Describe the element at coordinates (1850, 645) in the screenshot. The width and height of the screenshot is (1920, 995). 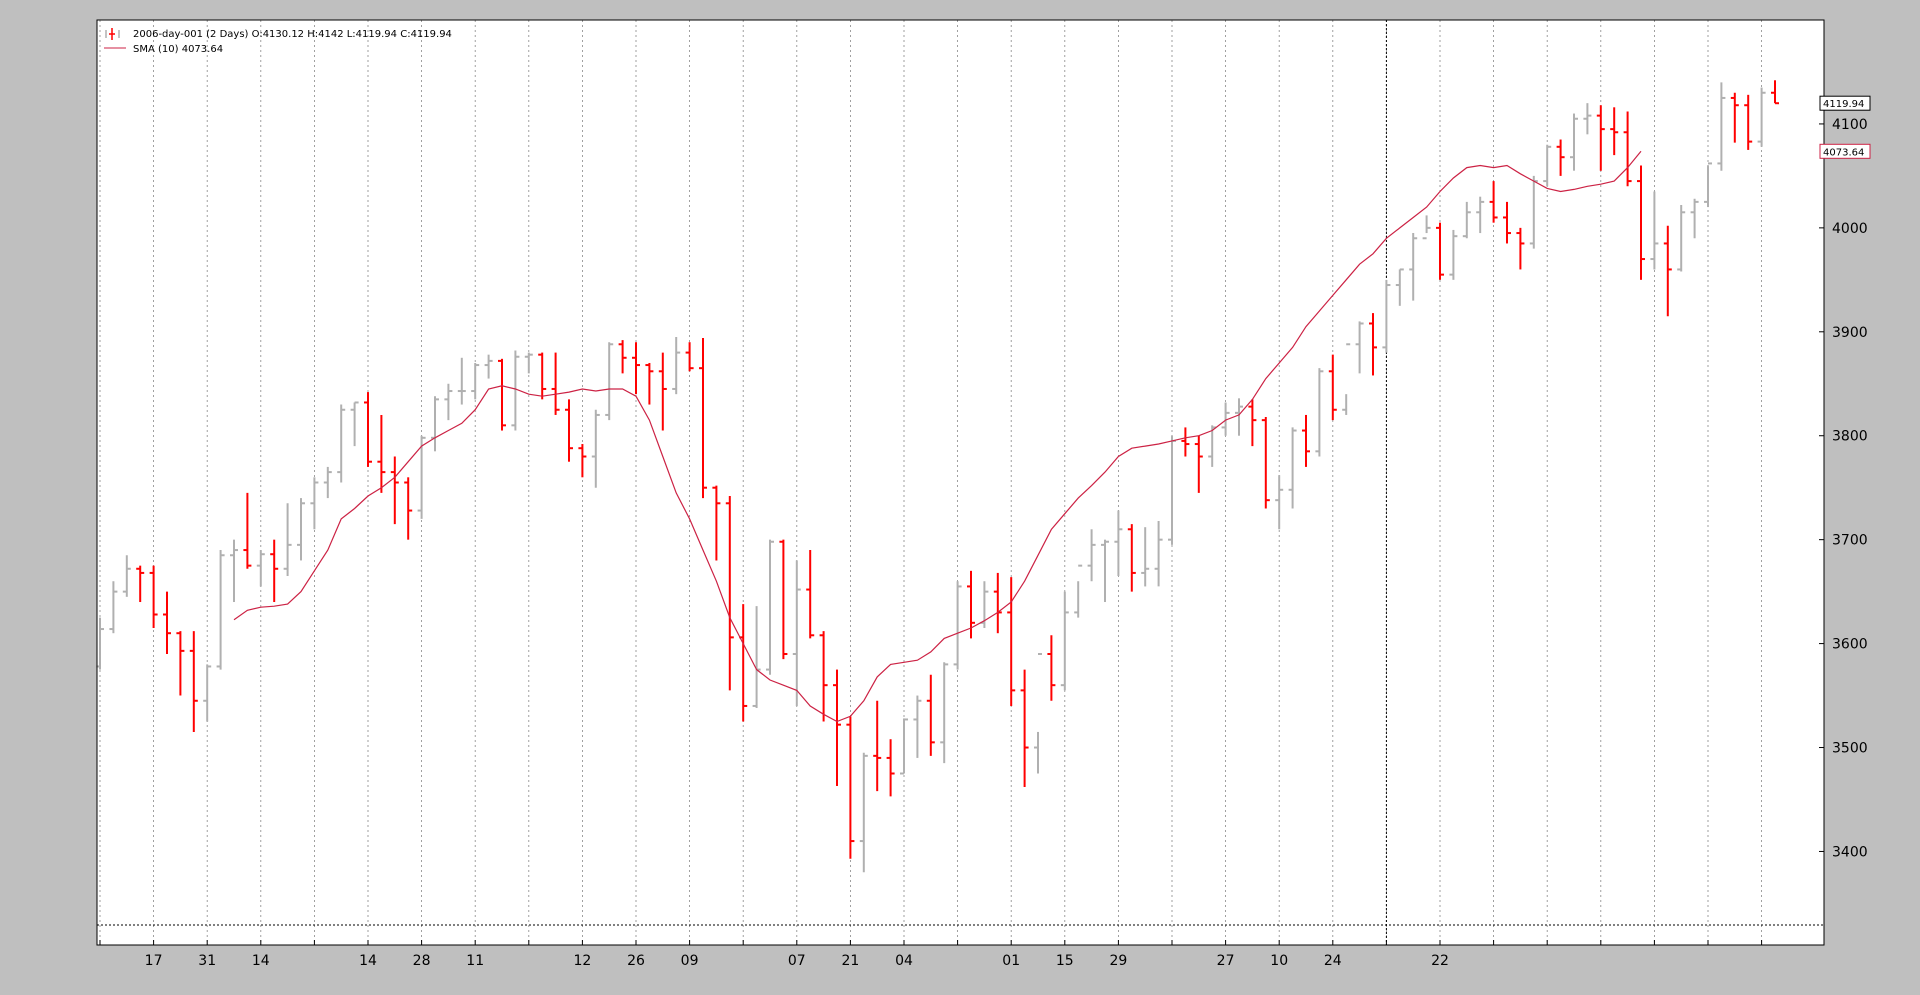
I see `y-tick-label: 3600` at that location.